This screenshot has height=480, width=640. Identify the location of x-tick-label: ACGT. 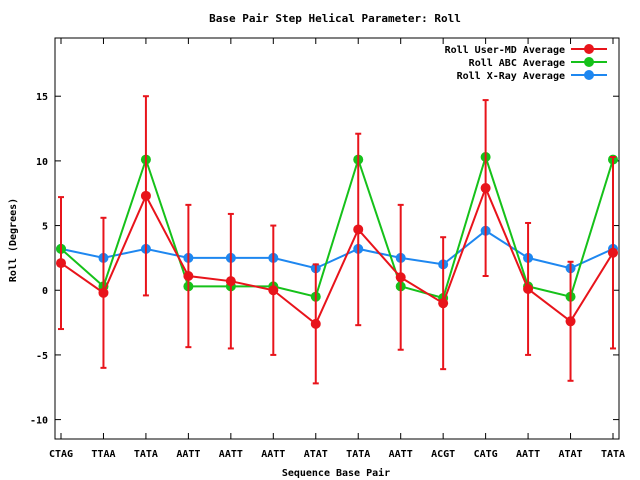
(443, 454).